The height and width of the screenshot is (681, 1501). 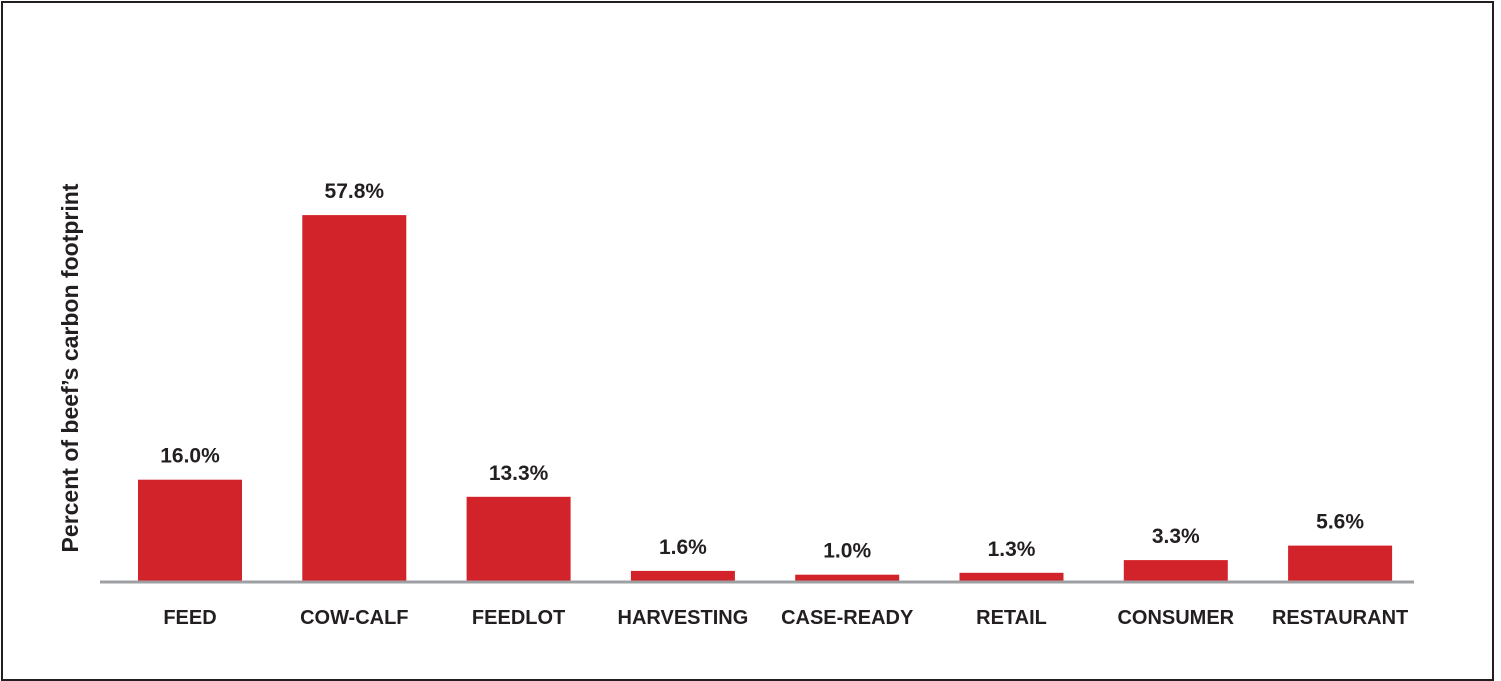 I want to click on data-label-feed: 16.0%, so click(x=190, y=456).